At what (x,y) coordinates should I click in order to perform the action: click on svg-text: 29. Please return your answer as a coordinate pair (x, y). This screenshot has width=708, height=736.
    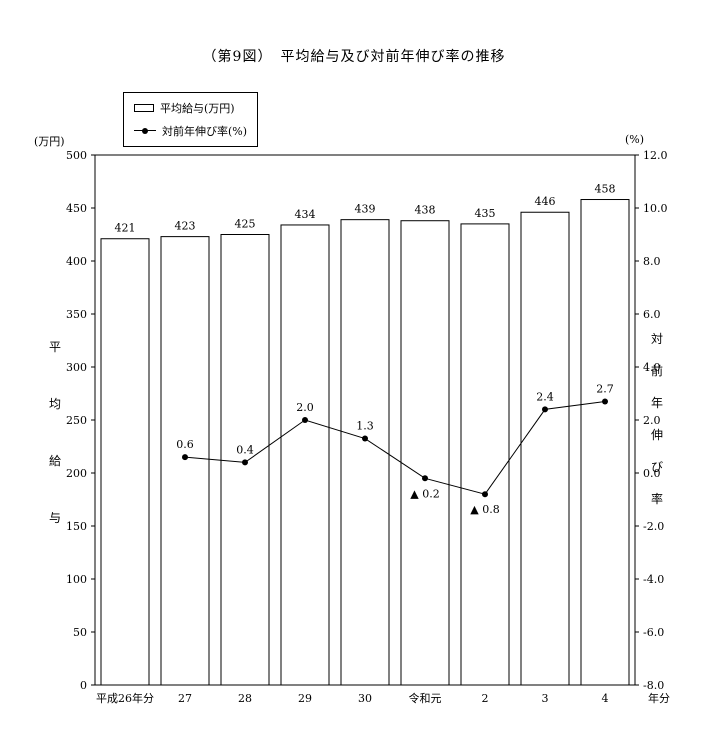
    Looking at the image, I should click on (305, 698).